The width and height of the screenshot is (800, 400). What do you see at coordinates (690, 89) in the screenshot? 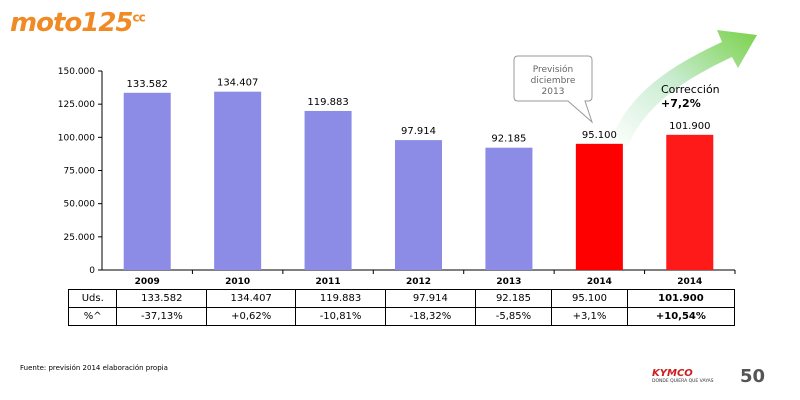
I see `correction-label: Corrección` at bounding box center [690, 89].